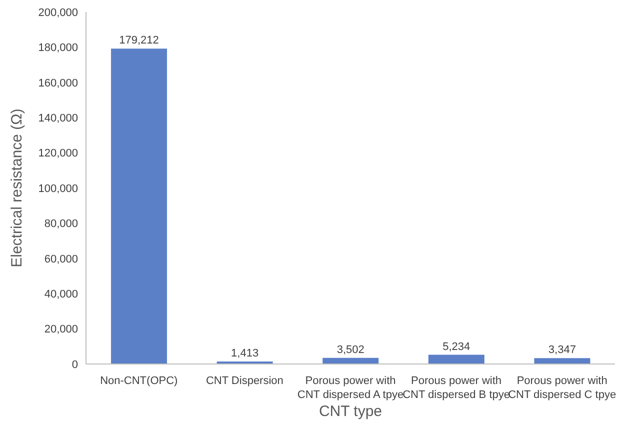  What do you see at coordinates (456, 346) in the screenshot?
I see `data-label: 5,234` at bounding box center [456, 346].